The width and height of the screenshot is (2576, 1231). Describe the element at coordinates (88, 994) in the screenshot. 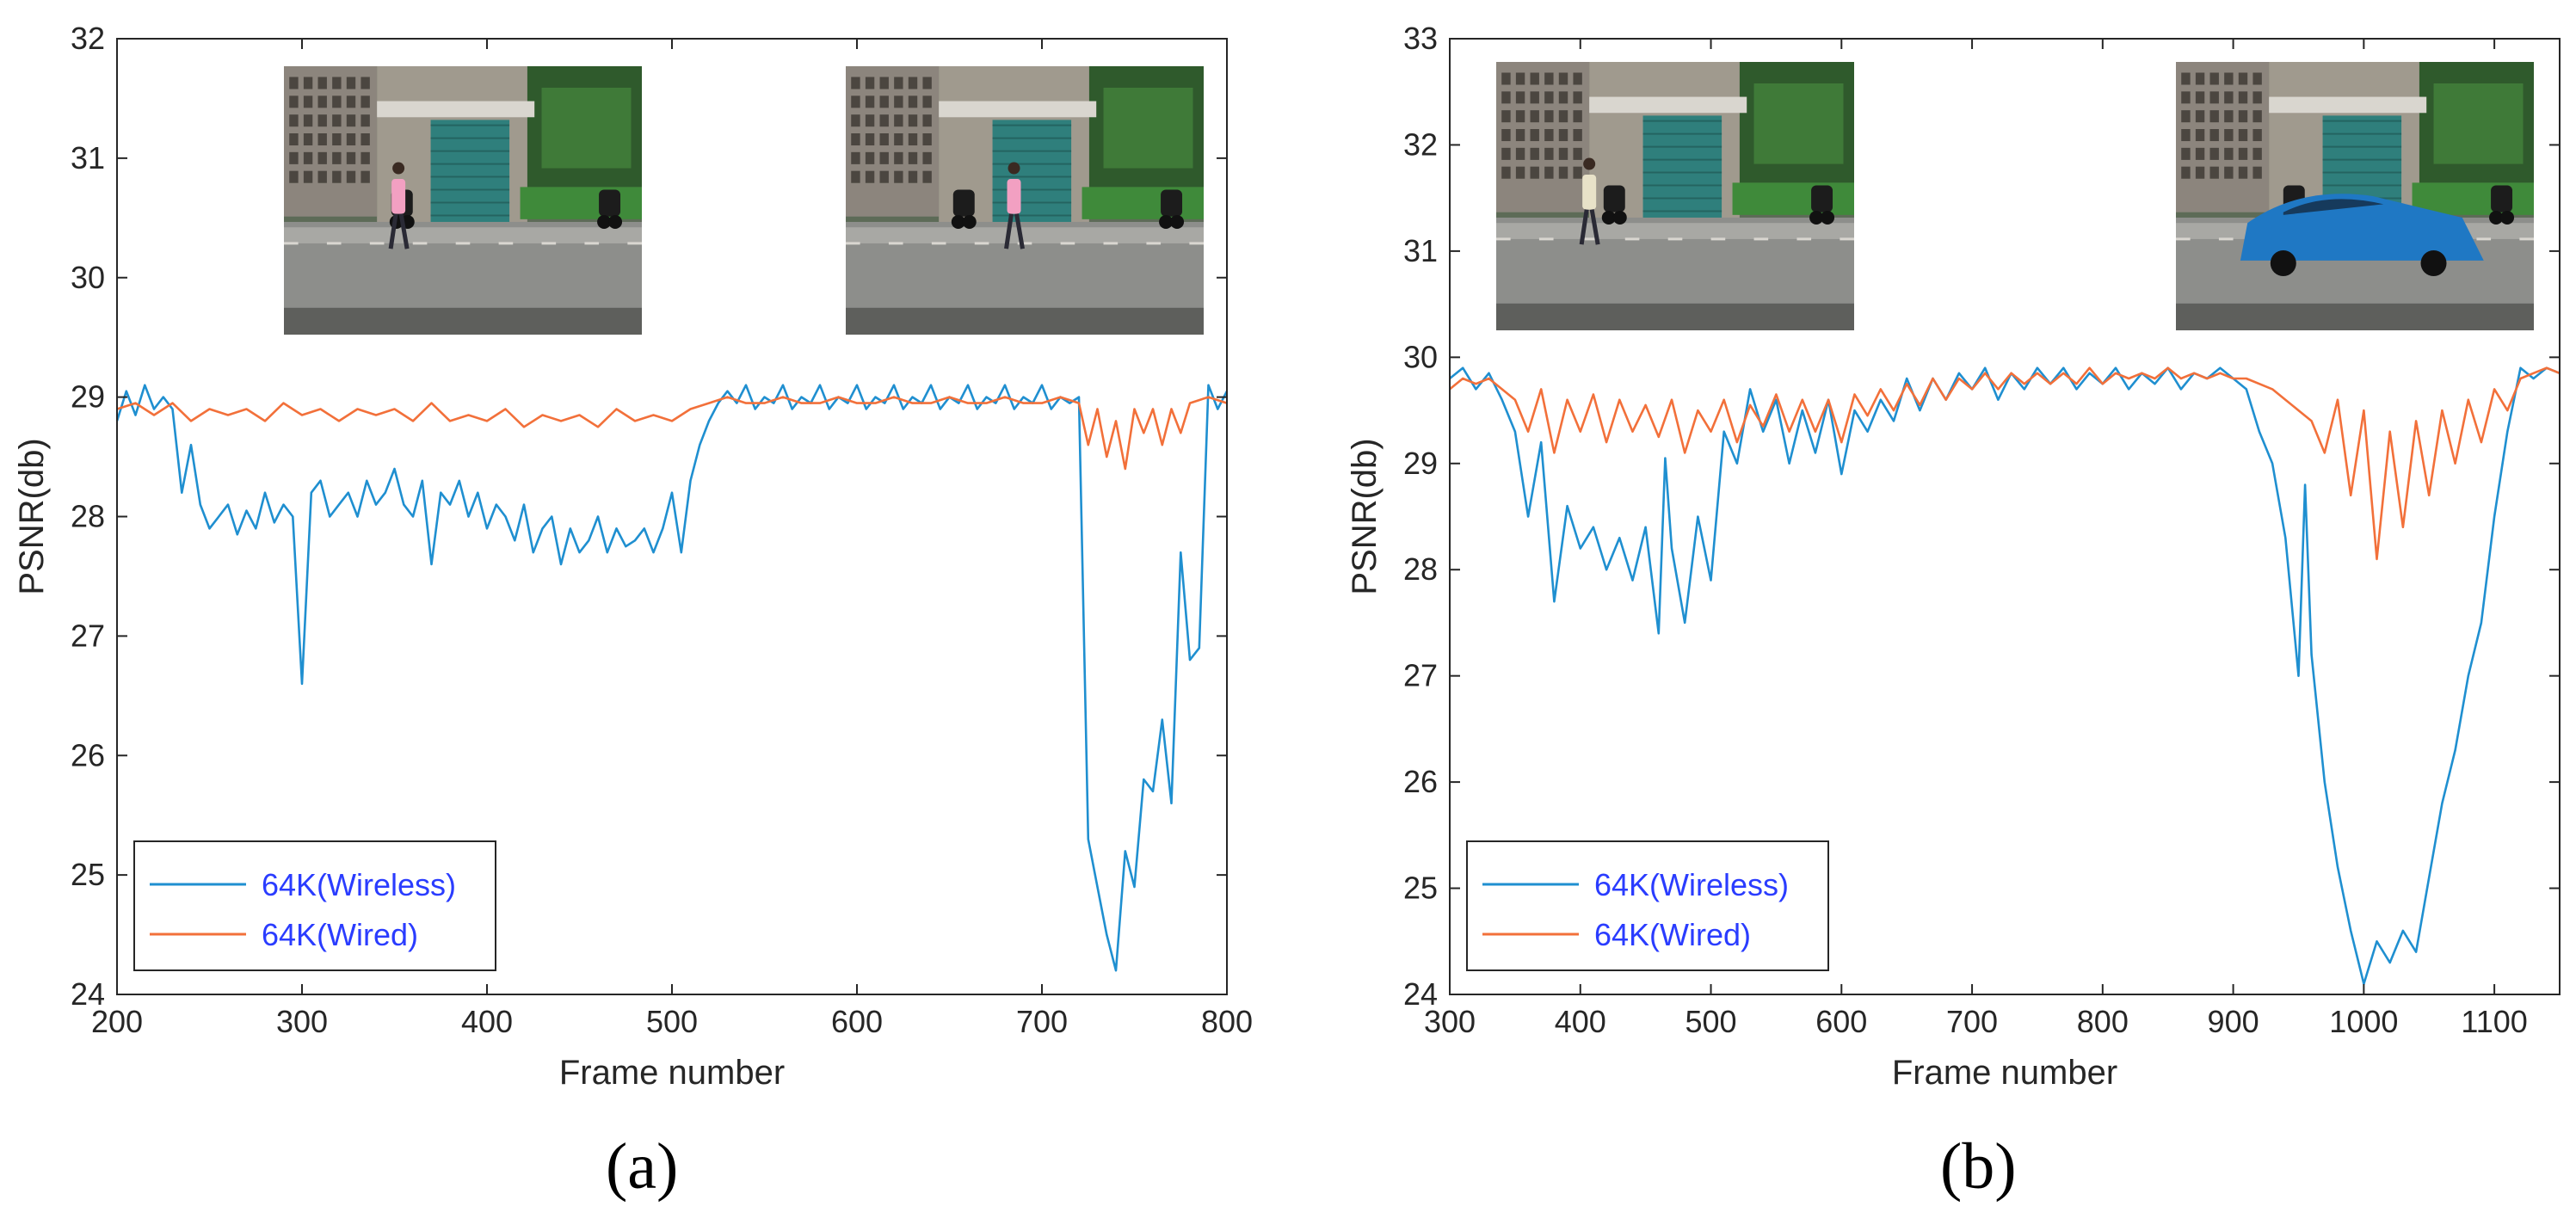

I see `y-tick-label: 24` at that location.